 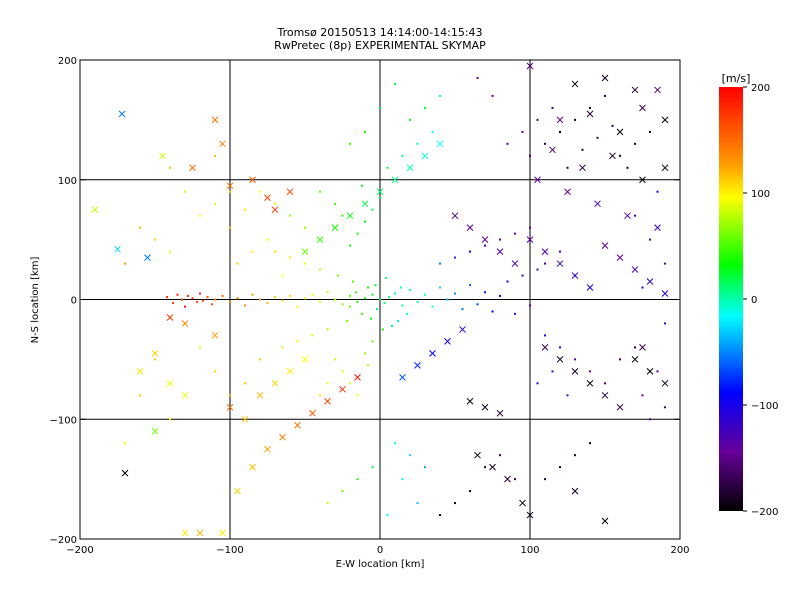 What do you see at coordinates (760, 300) in the screenshot?
I see `colorbar-ticks: 200 100 0 −100 −200` at bounding box center [760, 300].